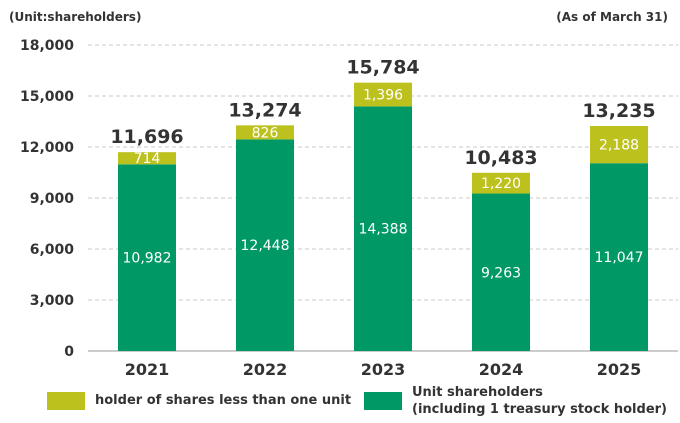 The width and height of the screenshot is (680, 423). What do you see at coordinates (66, 401) in the screenshot?
I see `legend-swatch-small-holders` at bounding box center [66, 401].